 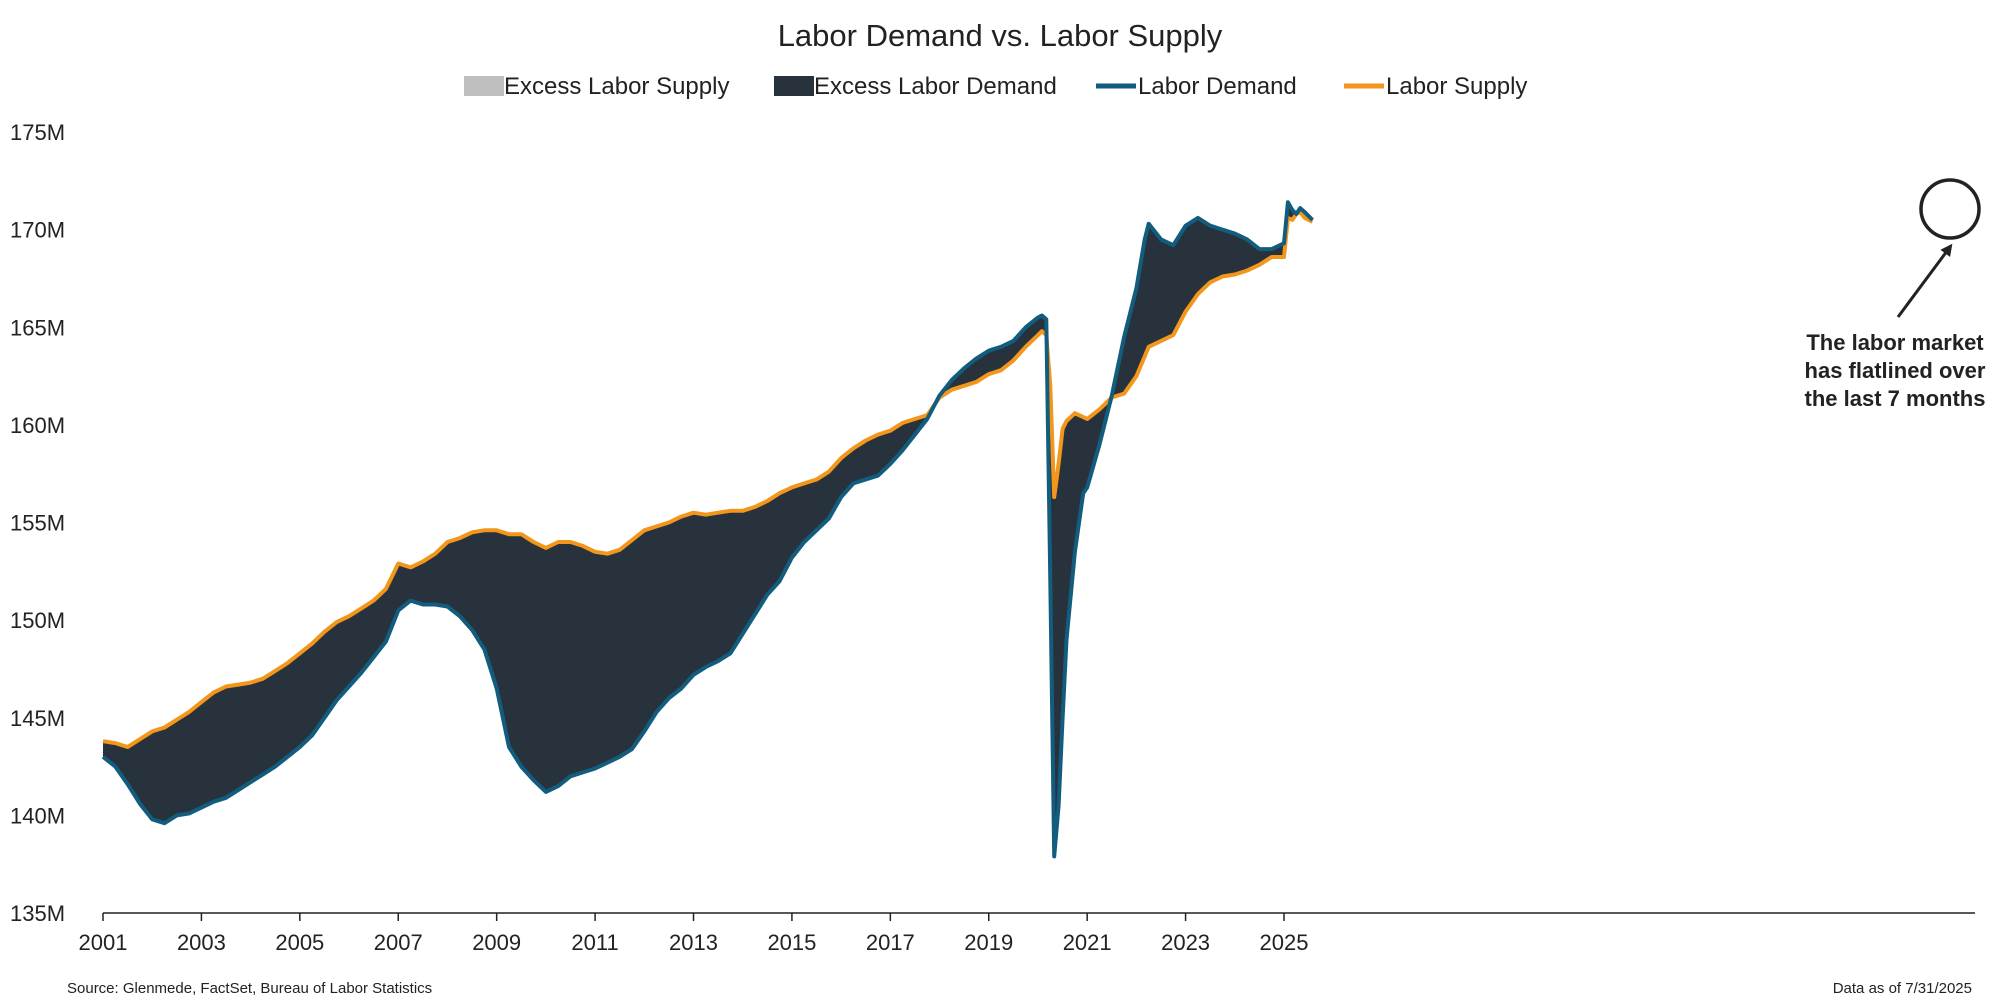 I want to click on y-tick-label: 140M, so click(x=37, y=815).